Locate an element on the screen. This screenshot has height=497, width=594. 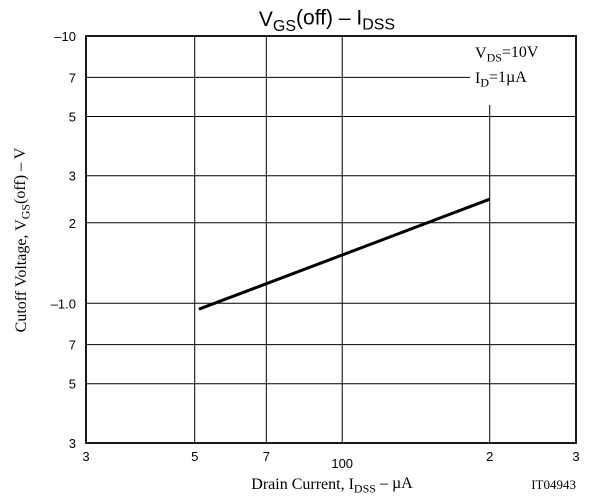
annotation-box: VDS​=10V ID​=1µA is located at coordinates (522, 71).